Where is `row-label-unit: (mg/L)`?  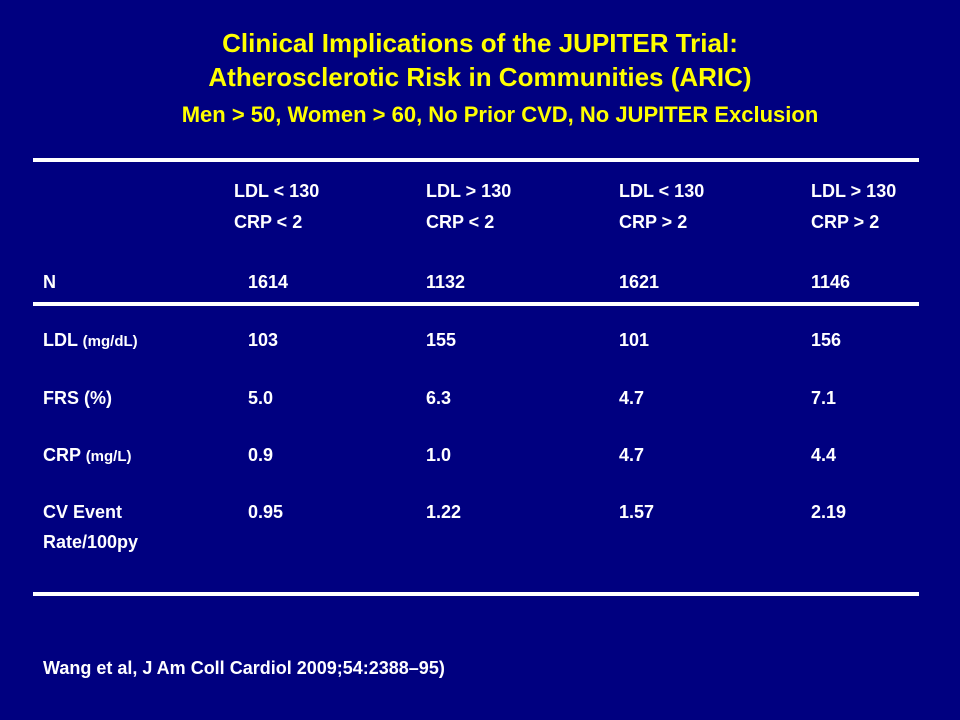
row-label-unit: (mg/L) is located at coordinates (108, 456).